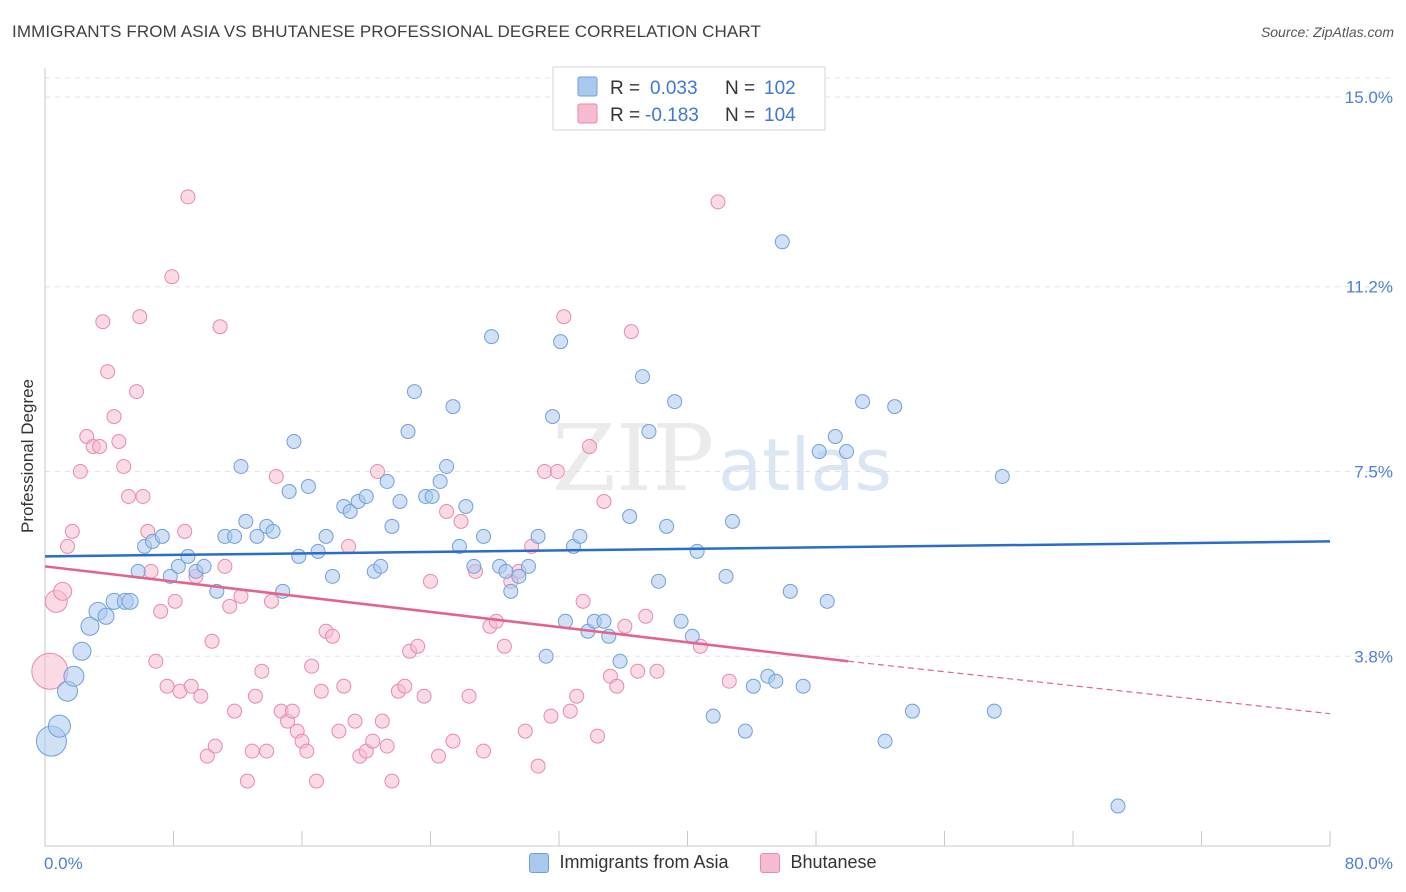 The height and width of the screenshot is (892, 1406). Describe the element at coordinates (1089, 687) in the screenshot. I see `bhutanese-trend-extension` at that location.